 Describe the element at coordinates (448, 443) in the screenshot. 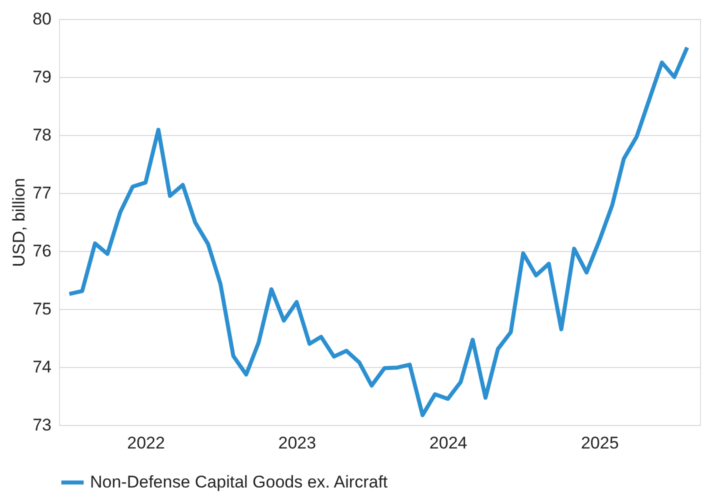

I see `x-tick-label: 2024` at that location.